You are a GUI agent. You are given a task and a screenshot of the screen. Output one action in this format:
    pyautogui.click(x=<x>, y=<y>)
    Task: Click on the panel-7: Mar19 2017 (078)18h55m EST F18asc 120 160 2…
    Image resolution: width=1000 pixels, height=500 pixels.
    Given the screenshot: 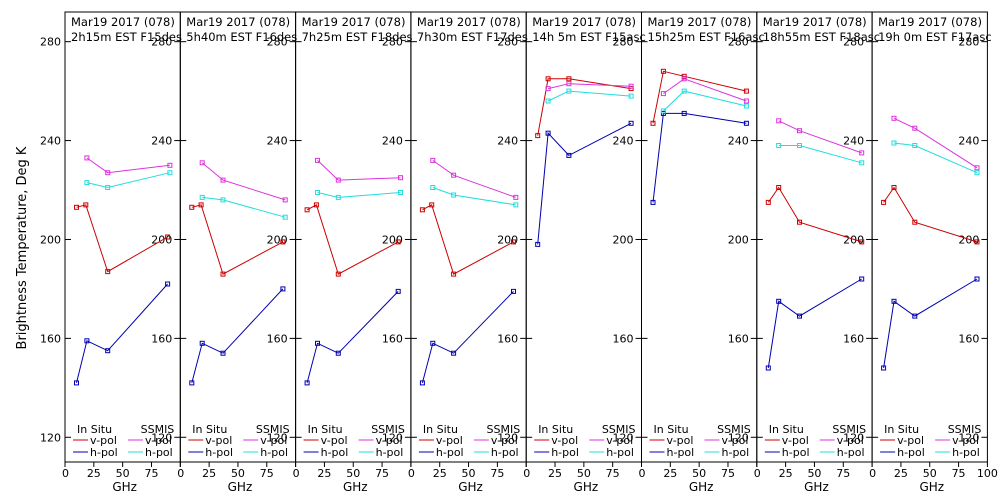 What is the action you would take?
    pyautogui.click(x=817, y=252)
    